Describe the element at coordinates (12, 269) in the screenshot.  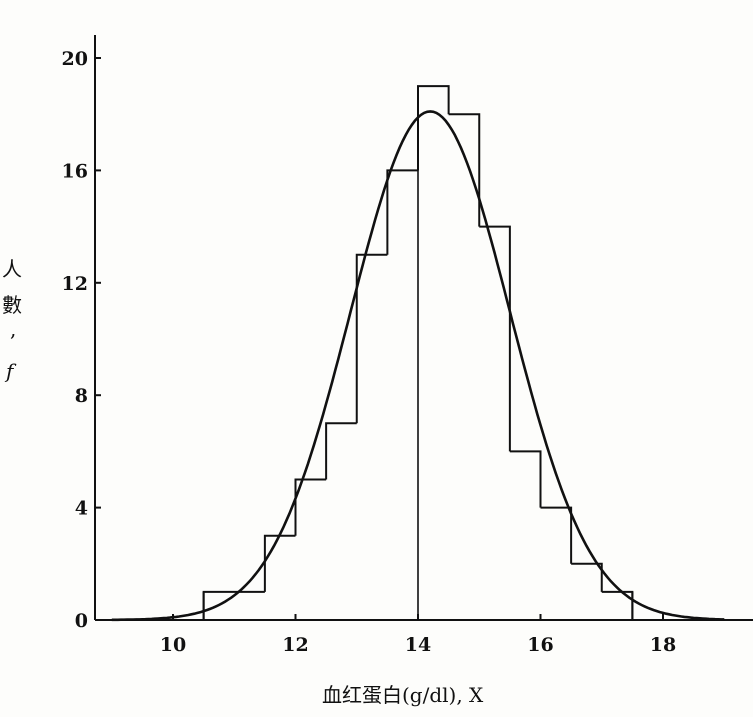
I see `y-axis-title-line-1: 人` at that location.